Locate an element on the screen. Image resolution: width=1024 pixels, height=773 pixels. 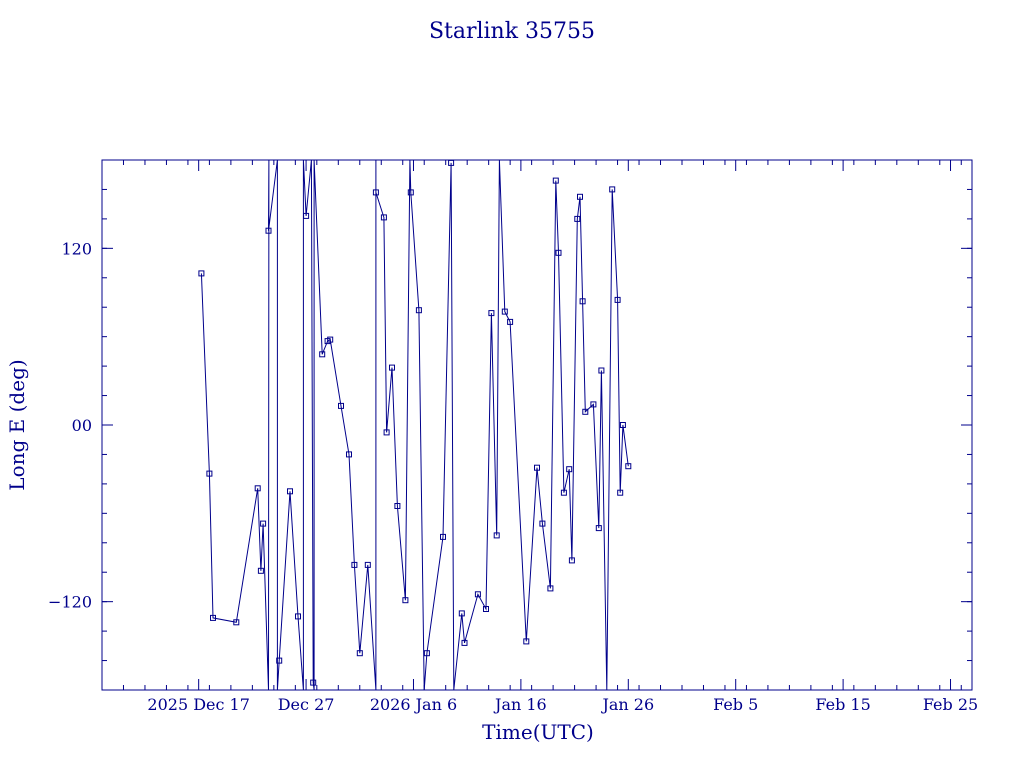
x-tick-label: Jan 16 is located at coordinates (520, 704).